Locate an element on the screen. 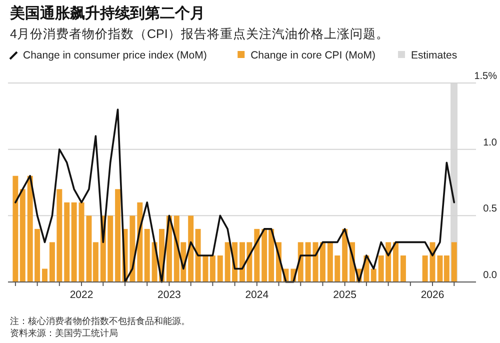 The width and height of the screenshot is (500, 343). legend-label: Change in consumer price index (MoM) is located at coordinates (115, 56).